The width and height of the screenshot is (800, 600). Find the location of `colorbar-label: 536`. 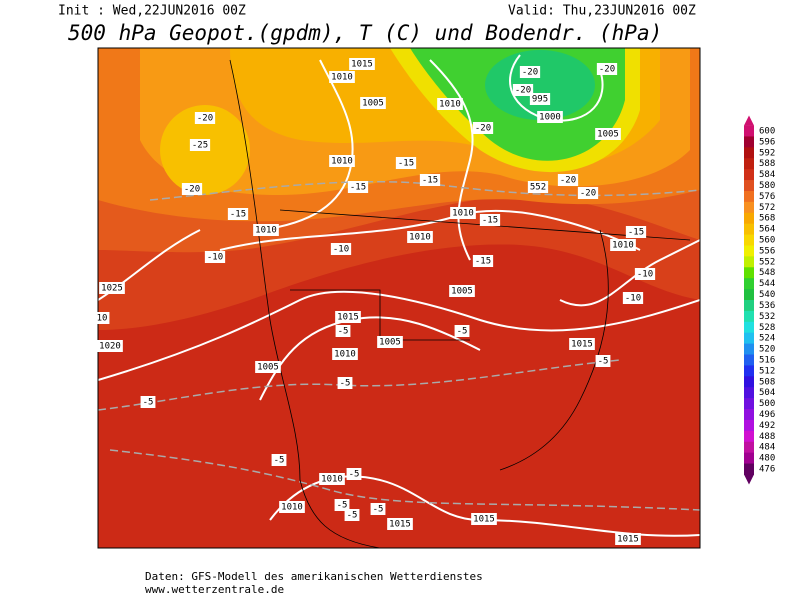

colorbar-label: 536 is located at coordinates (767, 306).